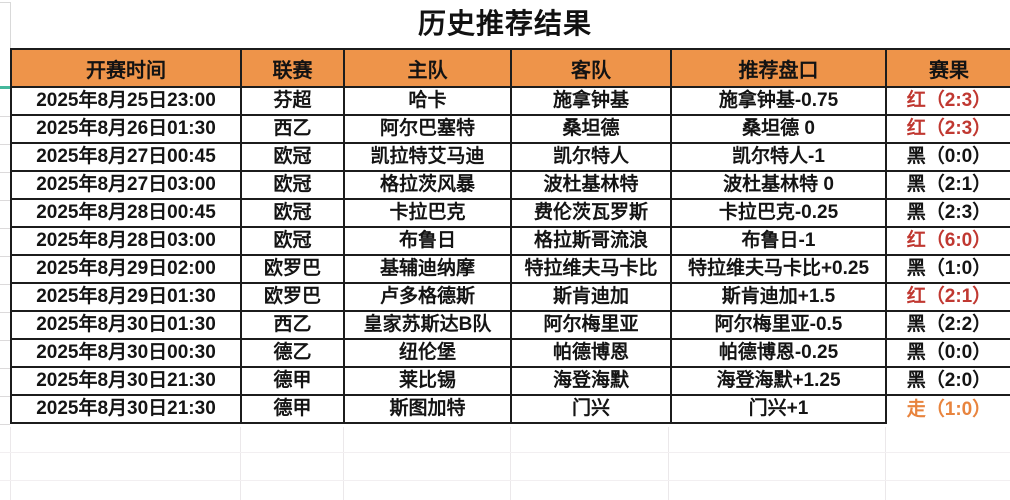 The image size is (1010, 500). What do you see at coordinates (591, 157) in the screenshot?
I see `cell-away: 凯尔特人` at bounding box center [591, 157].